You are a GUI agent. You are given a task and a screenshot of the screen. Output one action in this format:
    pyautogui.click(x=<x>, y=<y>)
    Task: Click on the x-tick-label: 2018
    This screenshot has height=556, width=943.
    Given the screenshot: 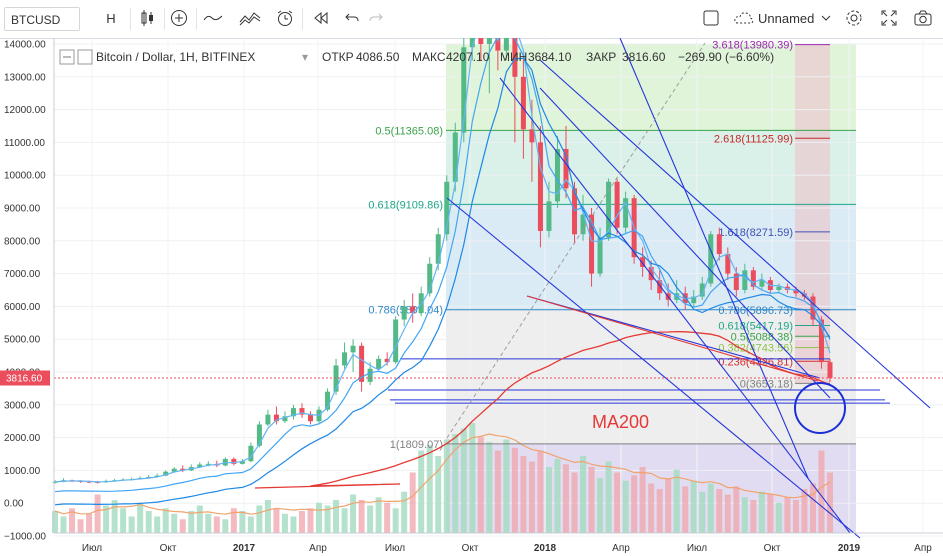 What is the action you would take?
    pyautogui.click(x=545, y=548)
    